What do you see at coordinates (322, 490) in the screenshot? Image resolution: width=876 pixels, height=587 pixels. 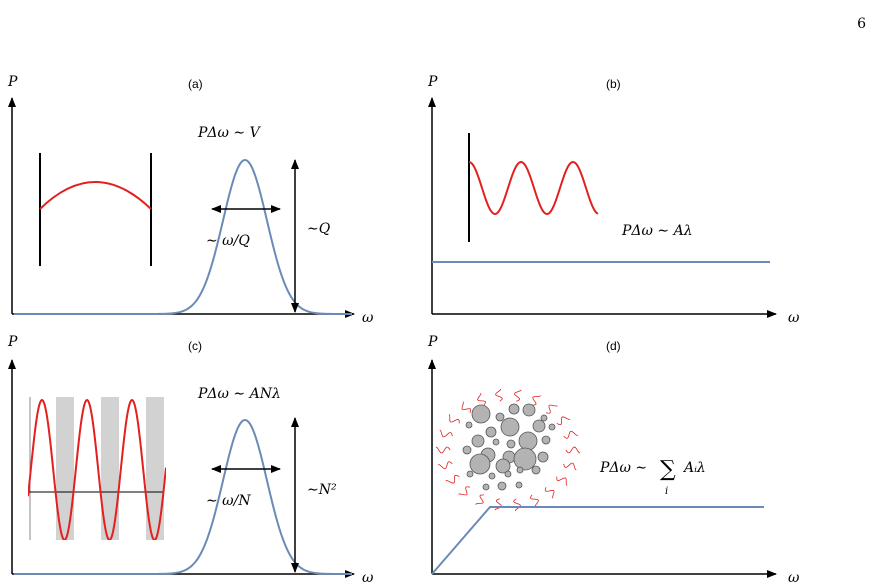 I see `panel-c-height-label: ∼N²` at bounding box center [322, 490].